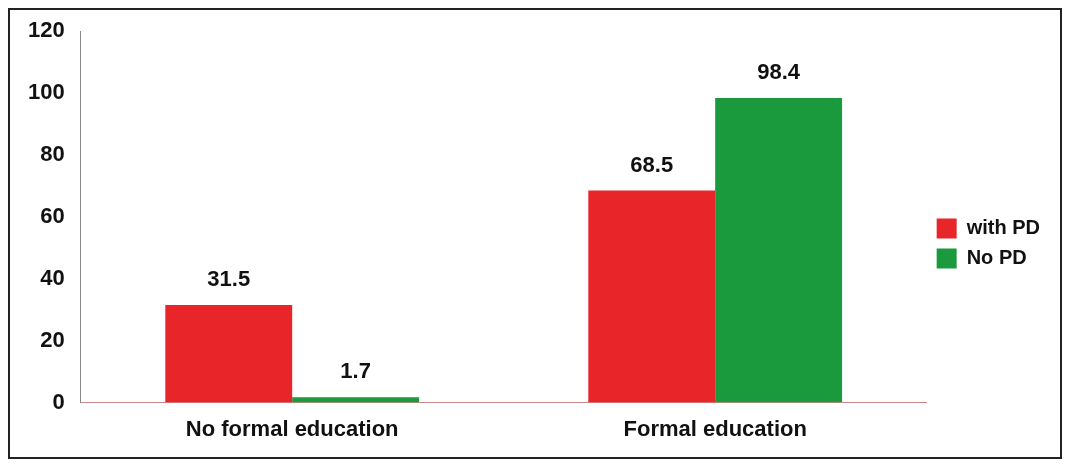 The height and width of the screenshot is (467, 1070). What do you see at coordinates (229, 279) in the screenshot?
I see `data-label: 31.5` at bounding box center [229, 279].